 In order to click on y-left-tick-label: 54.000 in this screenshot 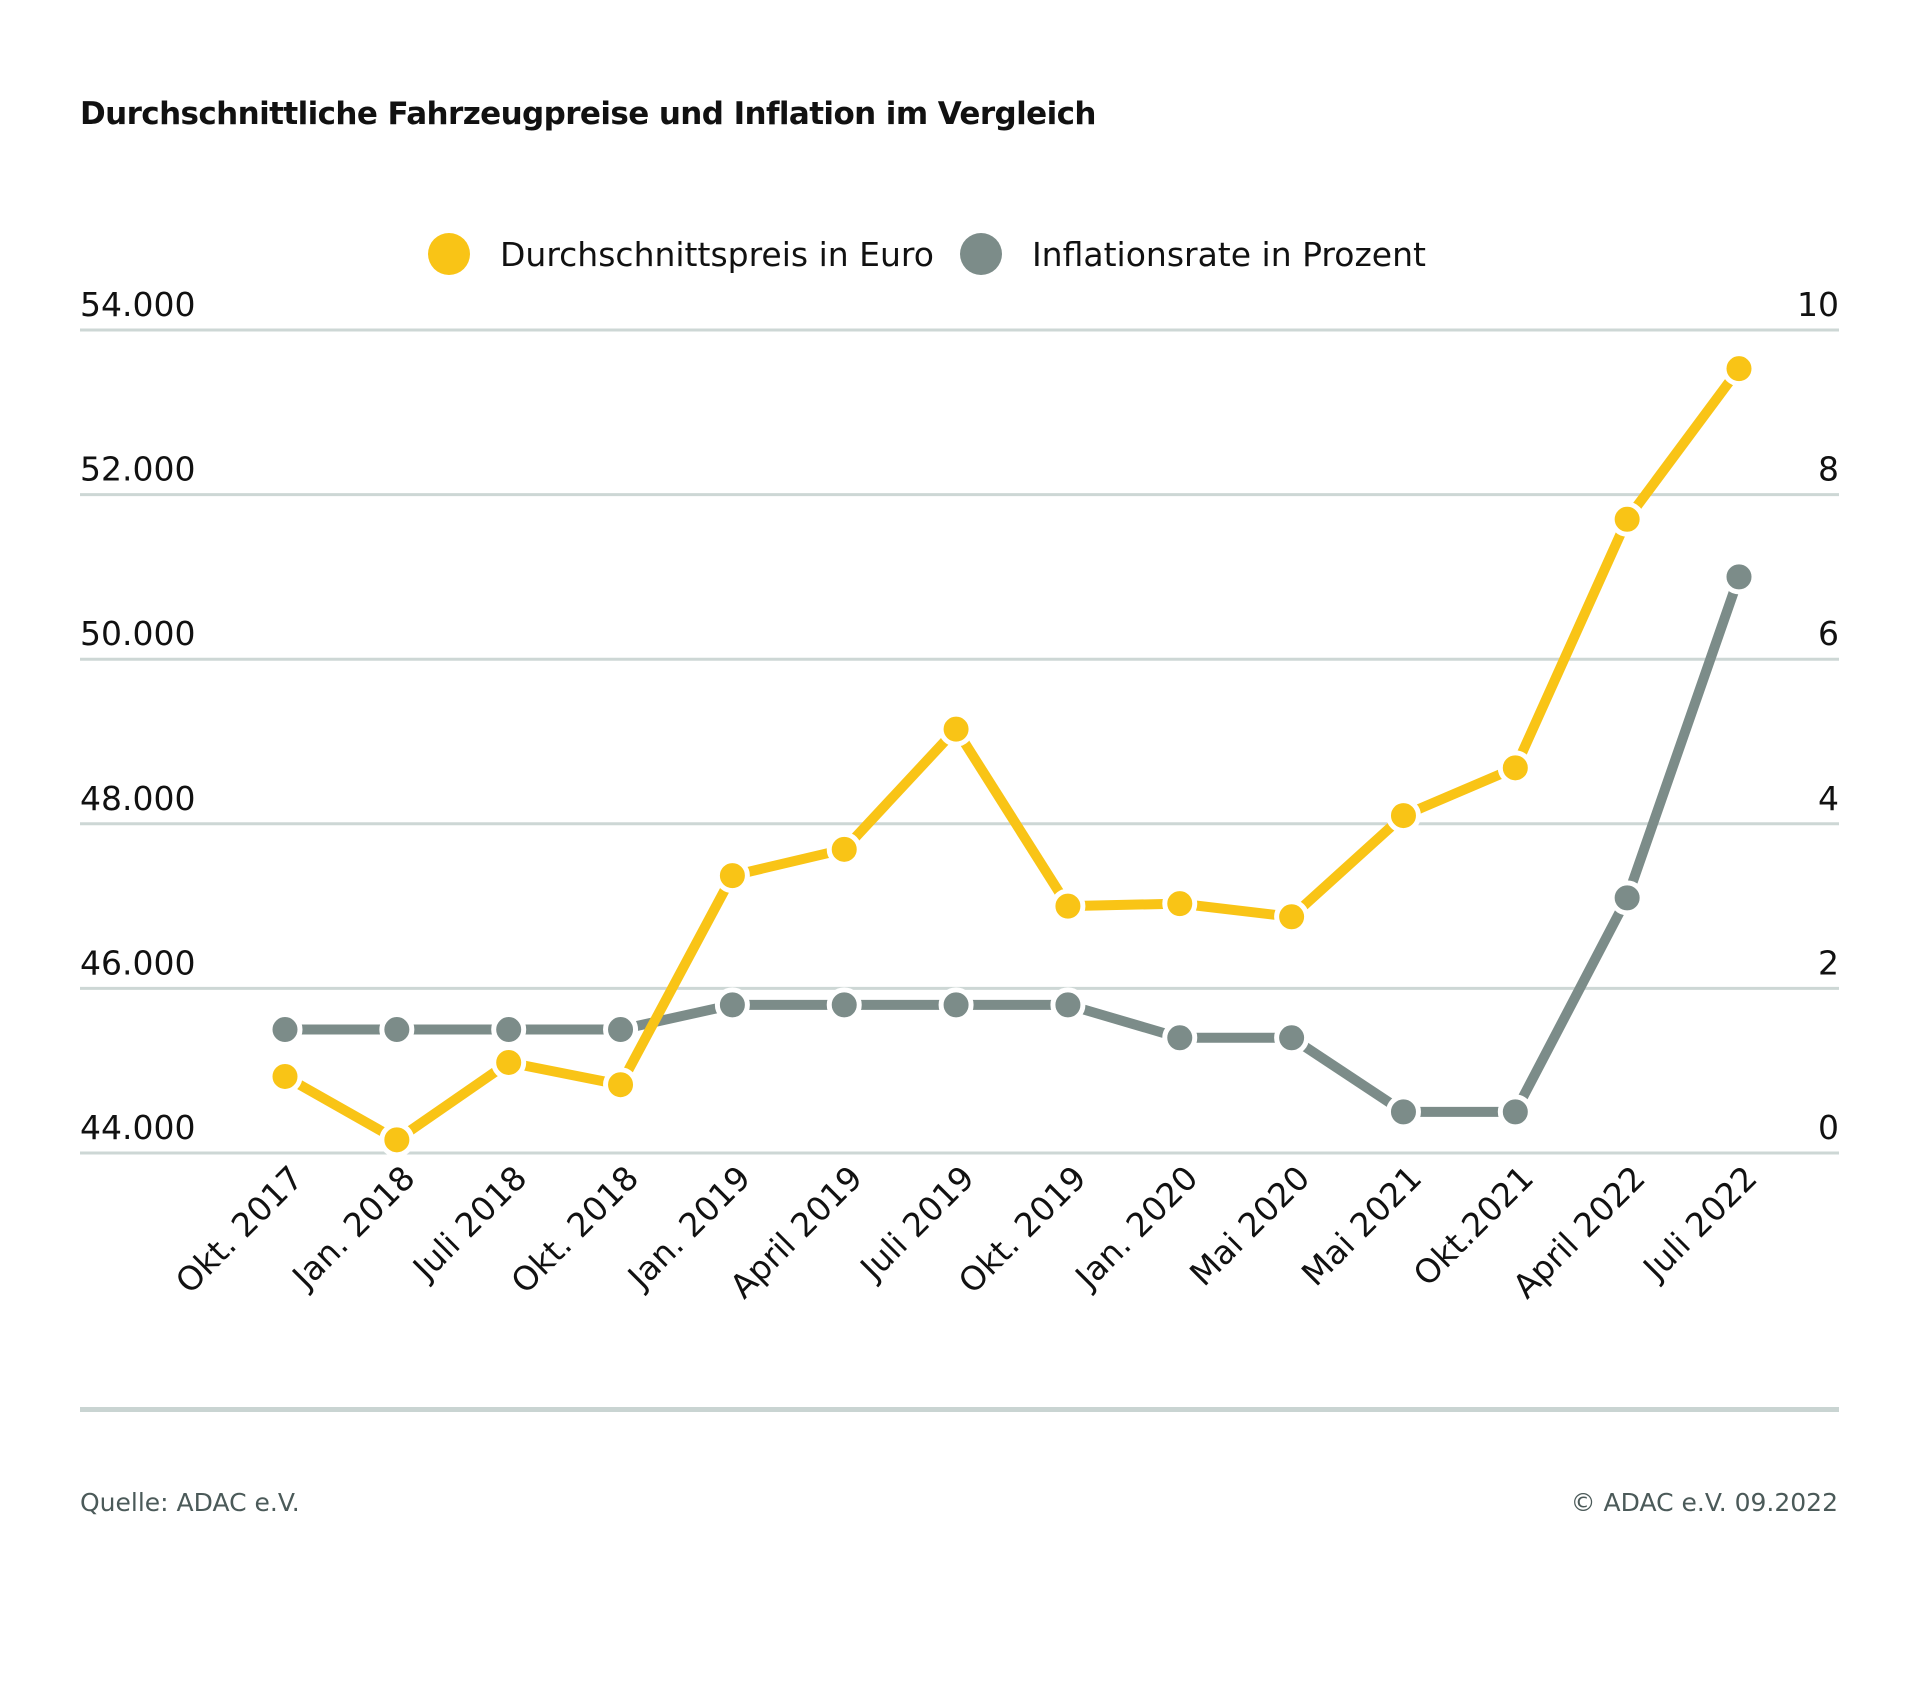, I will do `click(137, 304)`.